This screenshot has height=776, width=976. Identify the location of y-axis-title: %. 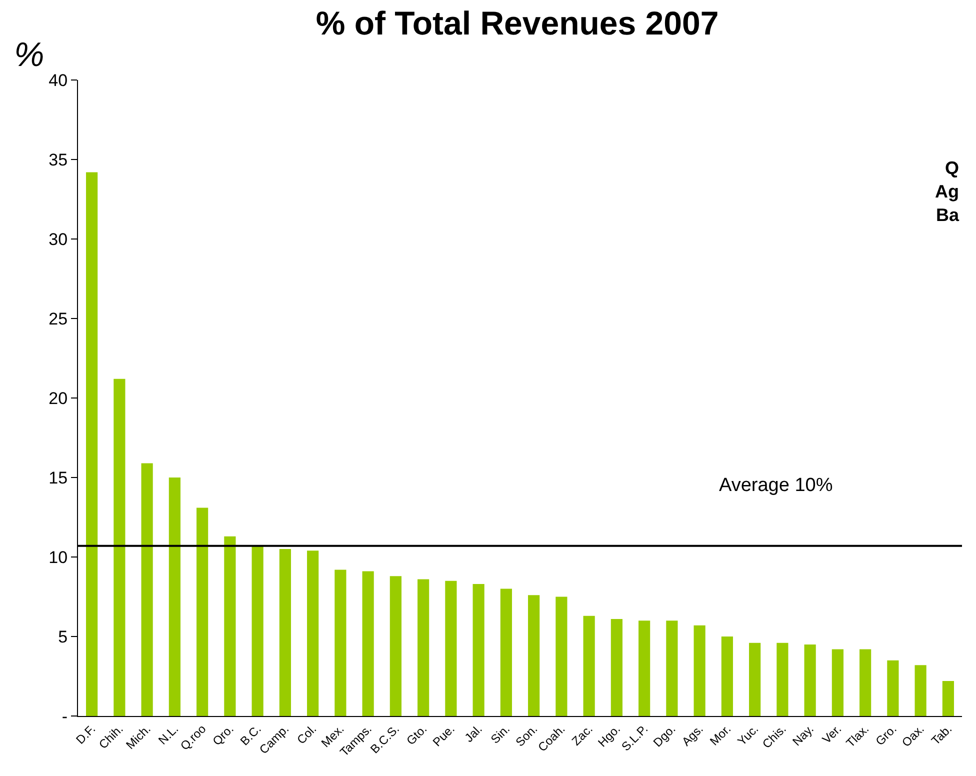
(29, 55).